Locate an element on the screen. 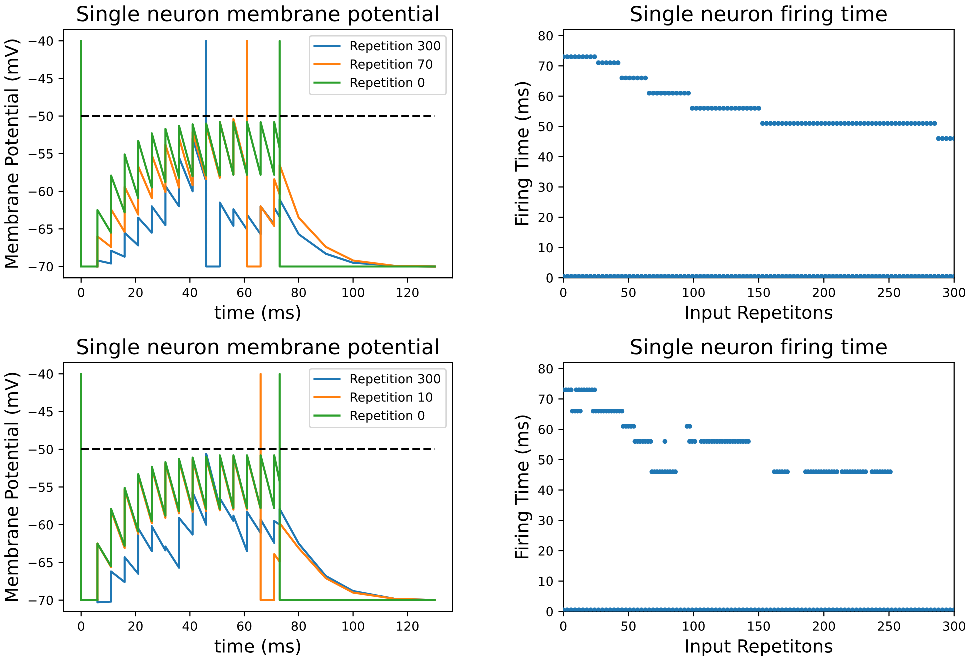 This screenshot has height=662, width=965. legend-label: Repetition 70 is located at coordinates (391, 65).